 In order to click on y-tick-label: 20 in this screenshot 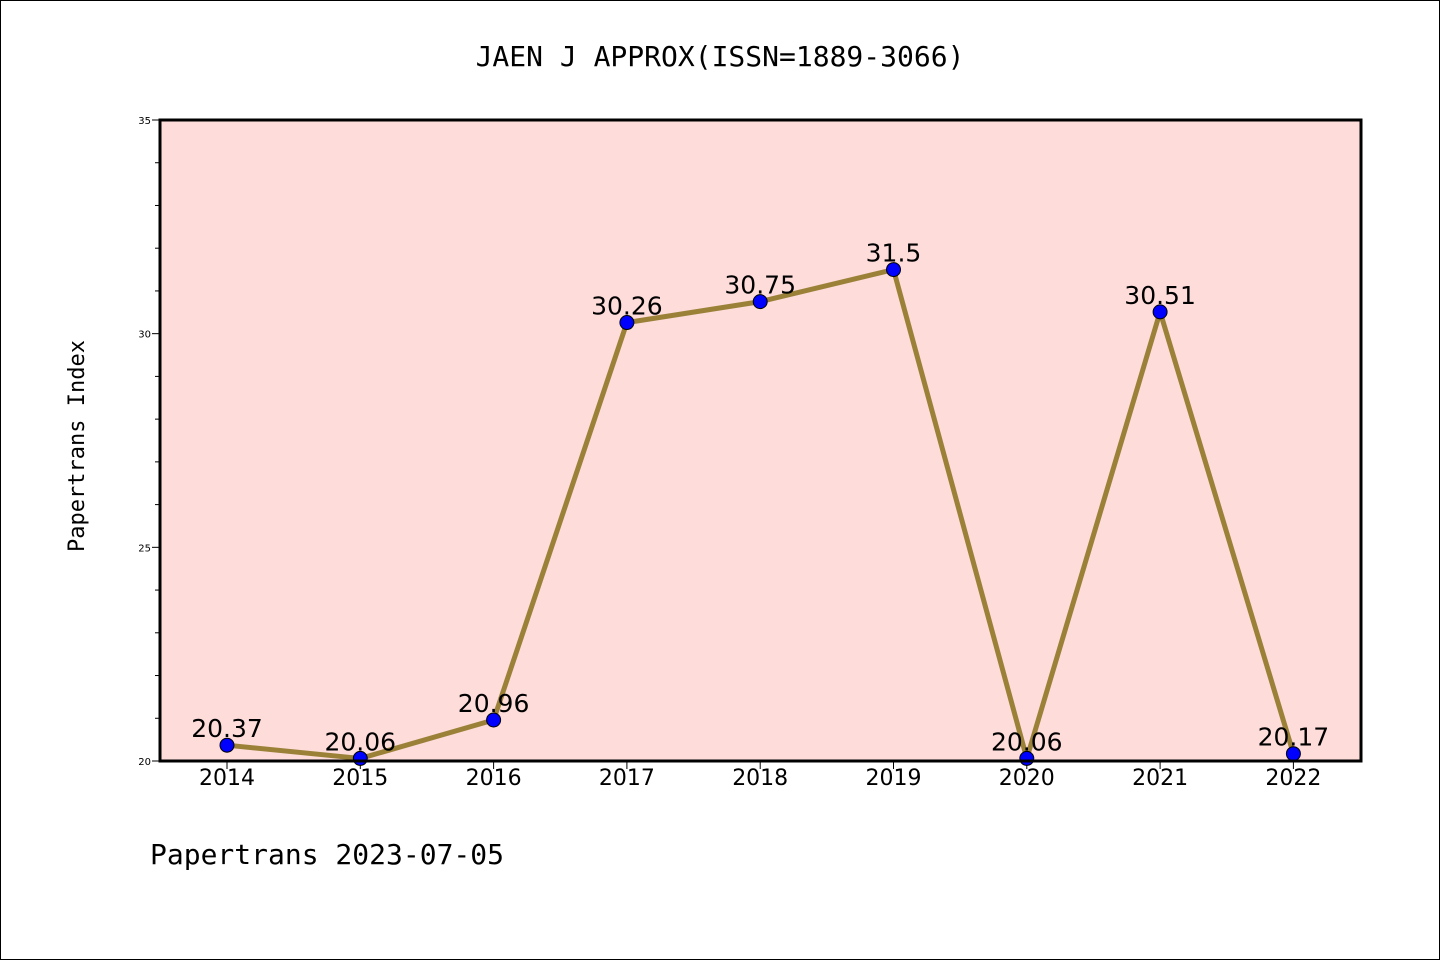, I will do `click(144, 762)`.